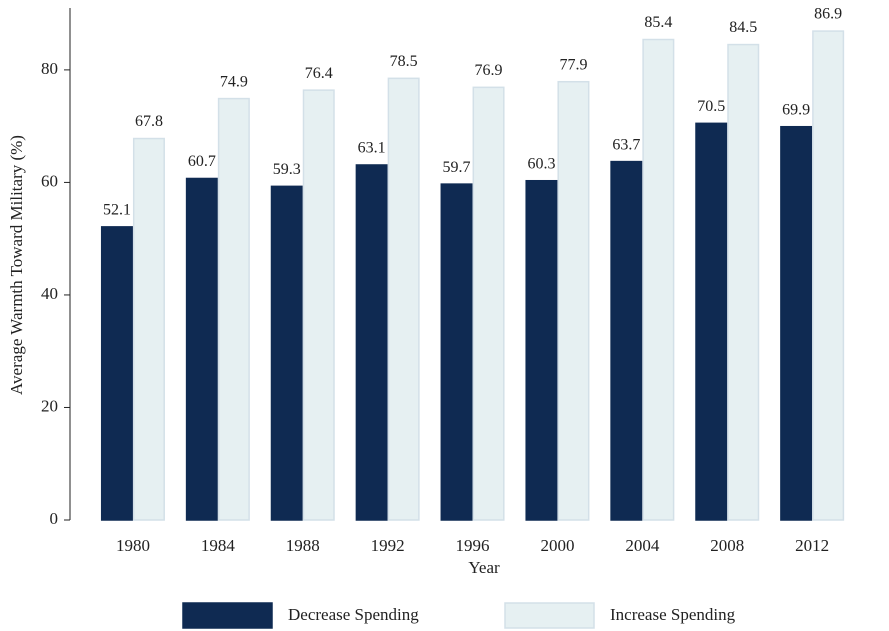  I want to click on data-label: 70.5, so click(711, 106).